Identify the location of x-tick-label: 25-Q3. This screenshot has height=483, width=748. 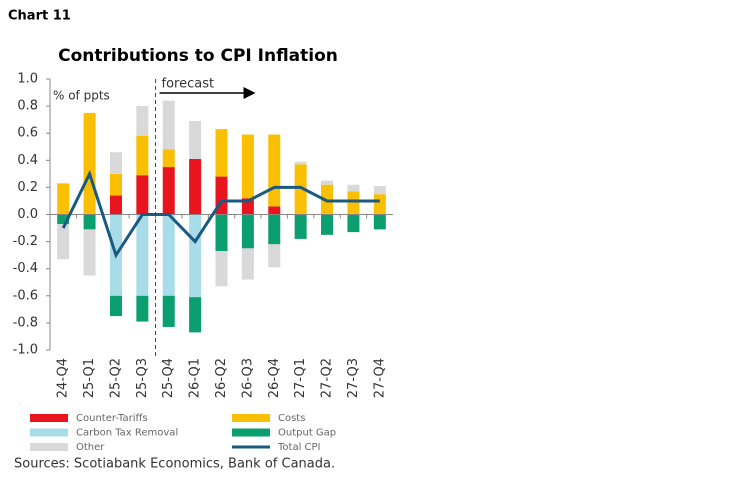
(142, 378).